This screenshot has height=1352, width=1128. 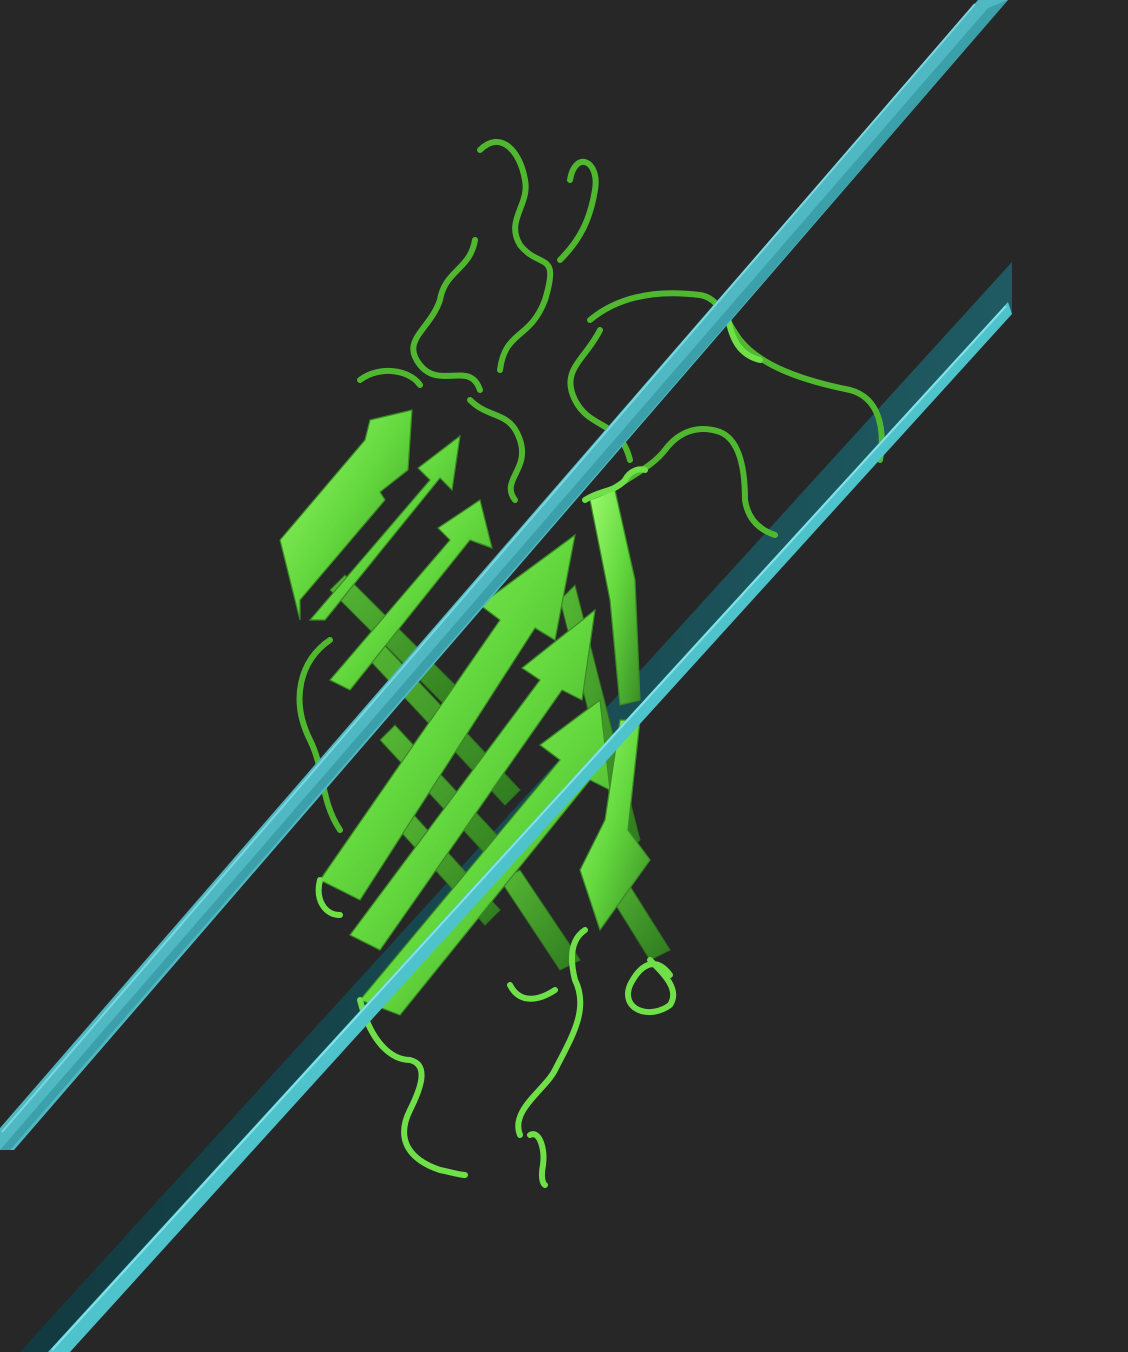 I want to click on beta-strands-front, so click(x=465, y=712).